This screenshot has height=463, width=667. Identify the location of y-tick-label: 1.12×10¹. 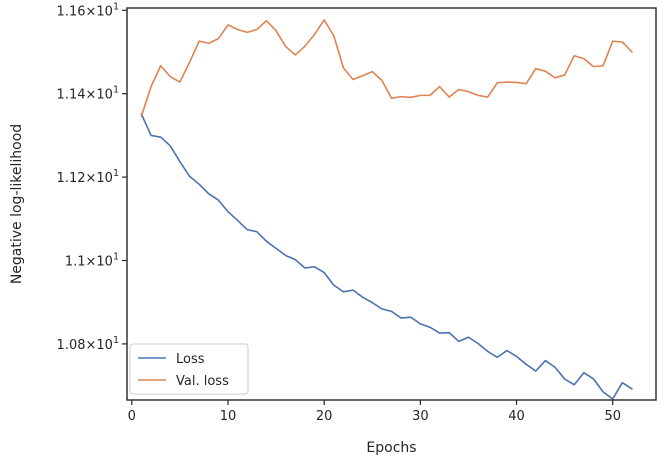
(88, 177).